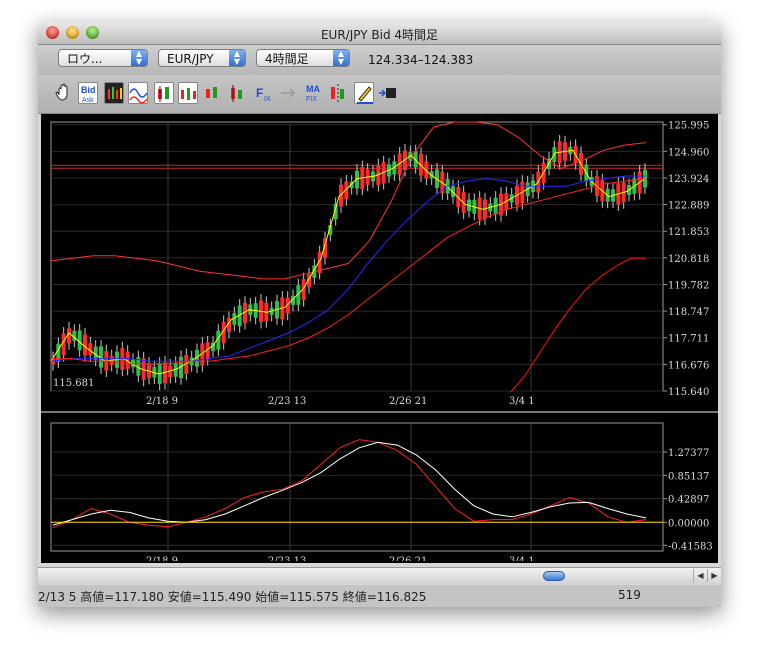  Describe the element at coordinates (52, 32) in the screenshot. I see `close-button` at that location.